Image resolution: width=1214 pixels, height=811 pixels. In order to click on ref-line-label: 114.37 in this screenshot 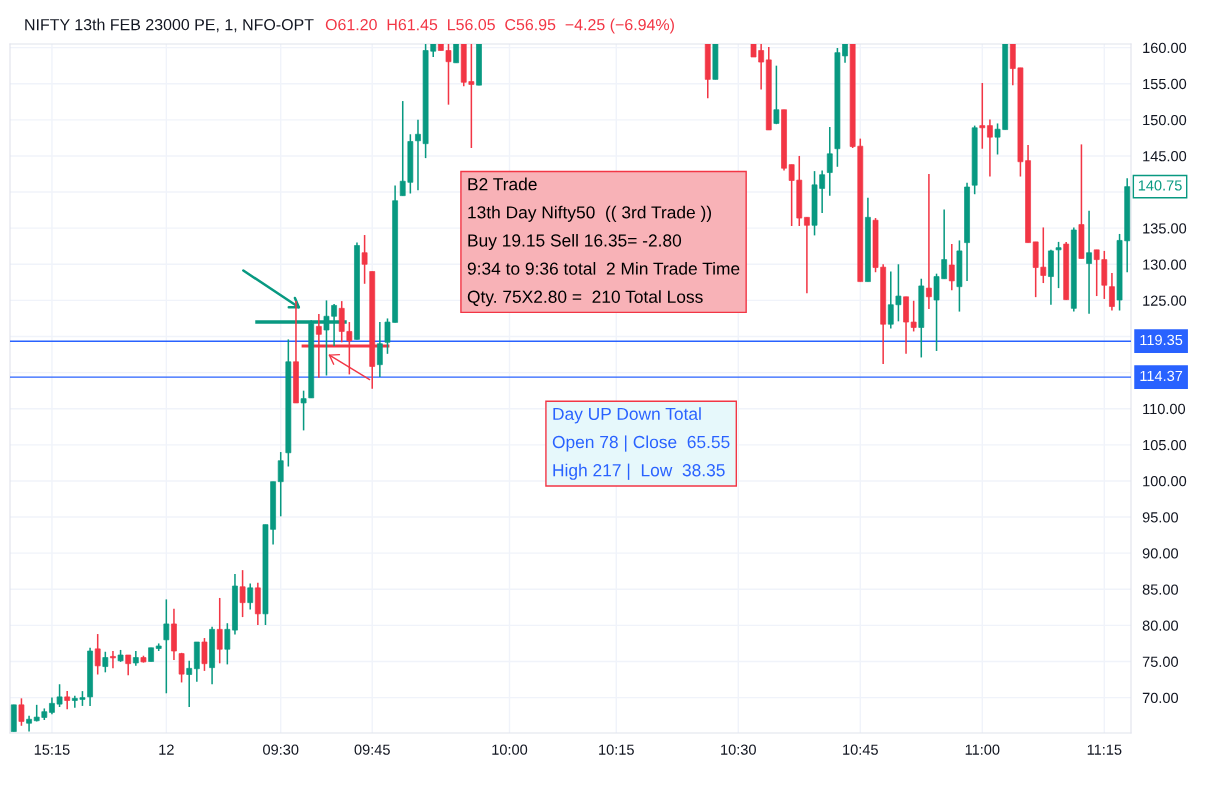, I will do `click(1161, 376)`.